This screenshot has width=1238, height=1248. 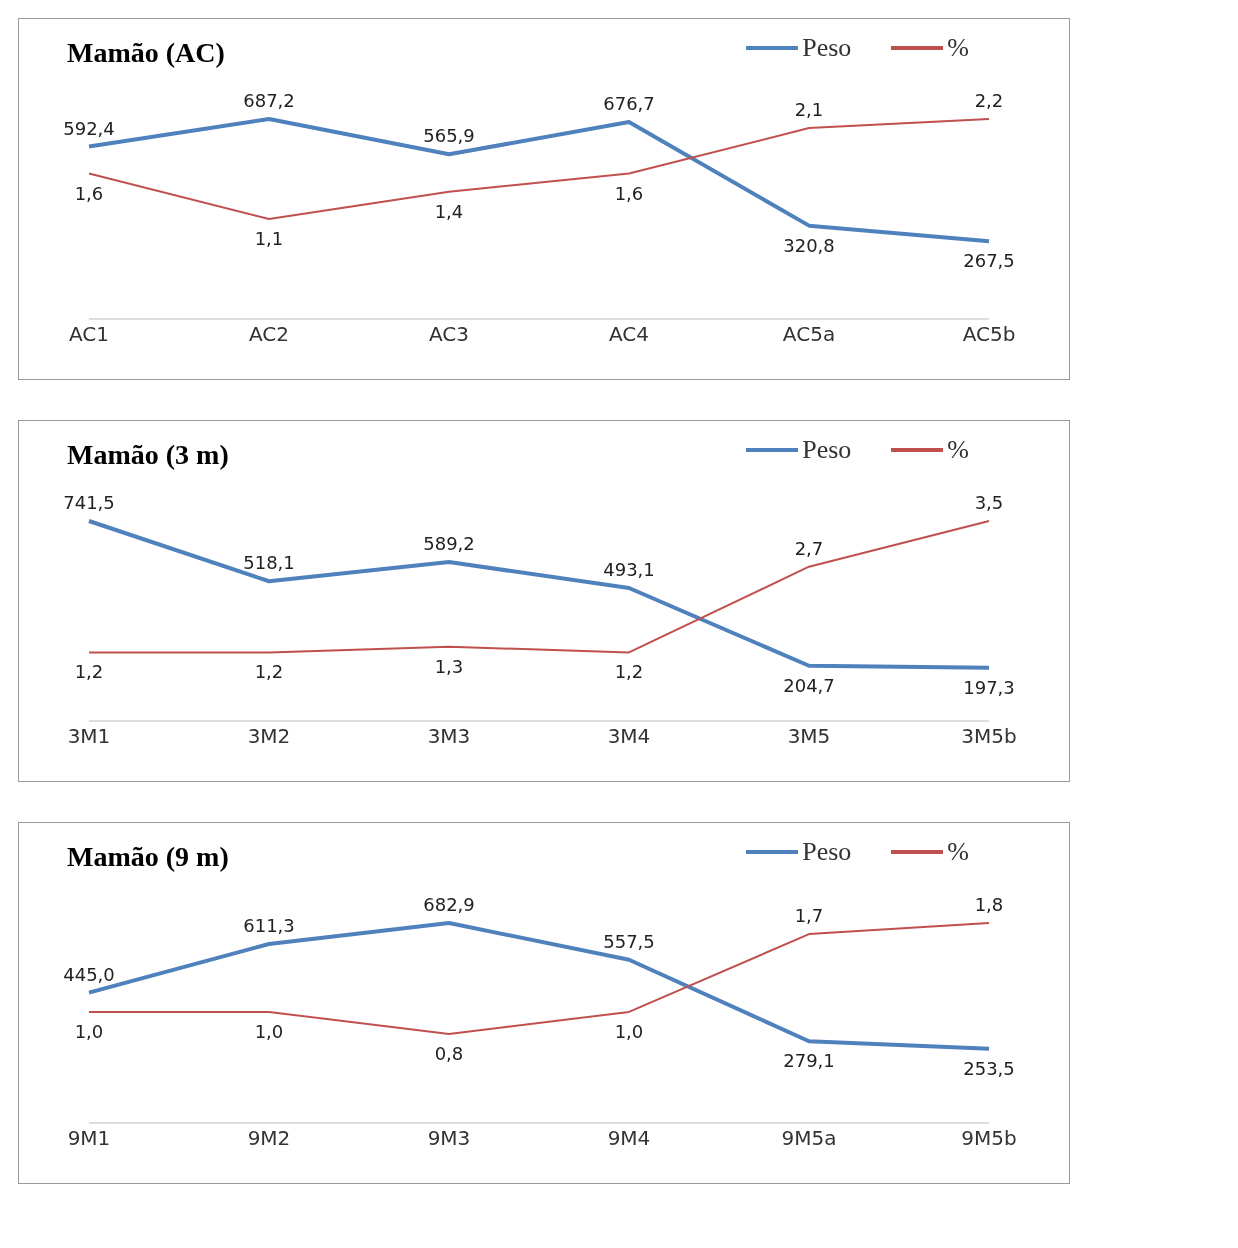 I want to click on data-label: 1,7, so click(x=809, y=916).